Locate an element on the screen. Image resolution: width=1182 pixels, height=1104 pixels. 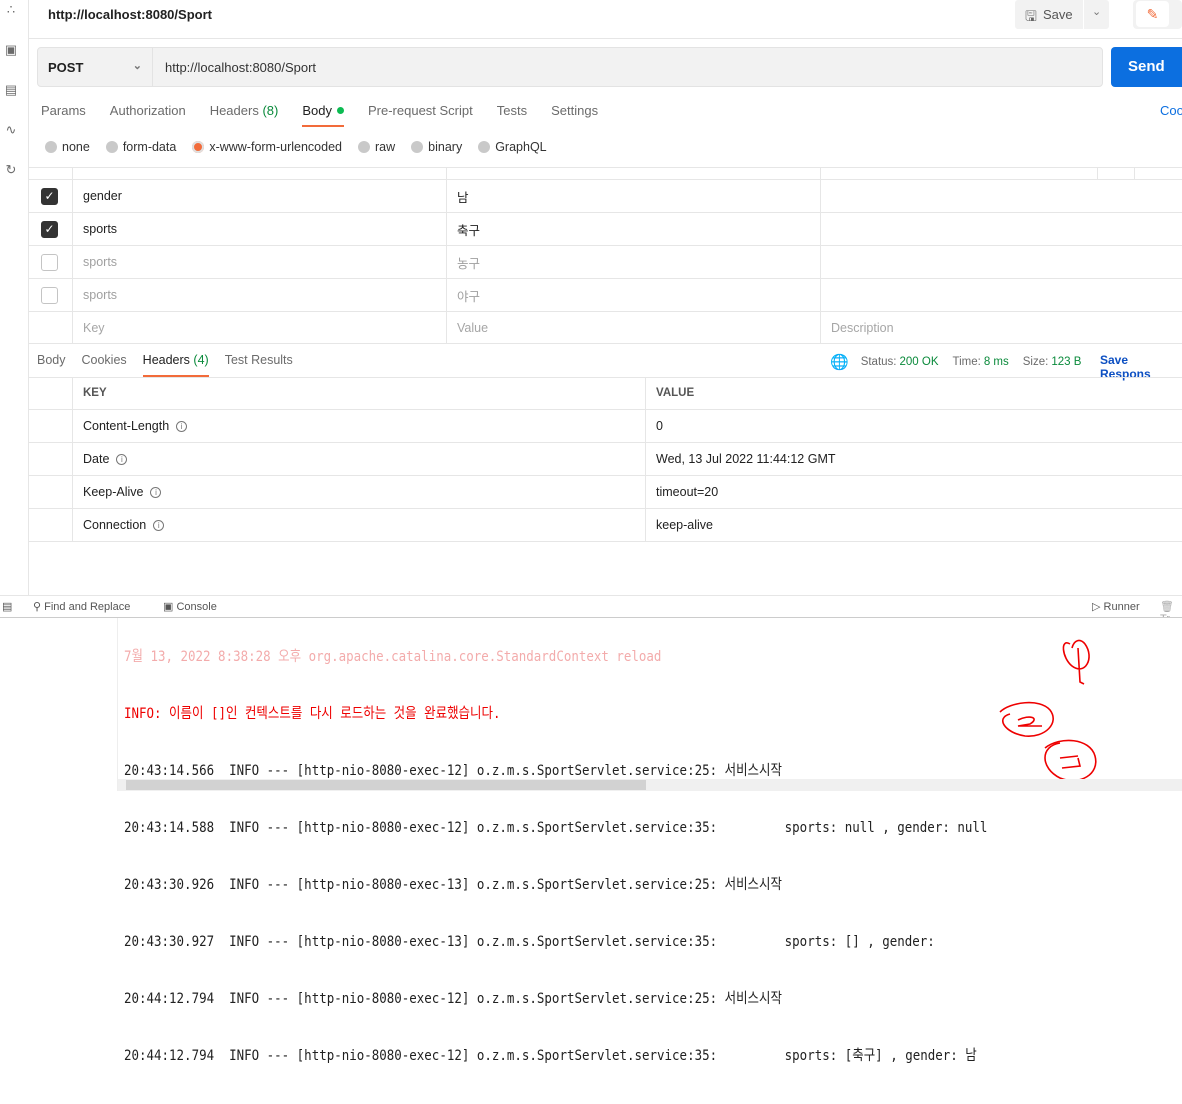
response-header-row: Date i Wed, 13 Jul 2022 11:44:12 GMT is located at coordinates (605, 459).